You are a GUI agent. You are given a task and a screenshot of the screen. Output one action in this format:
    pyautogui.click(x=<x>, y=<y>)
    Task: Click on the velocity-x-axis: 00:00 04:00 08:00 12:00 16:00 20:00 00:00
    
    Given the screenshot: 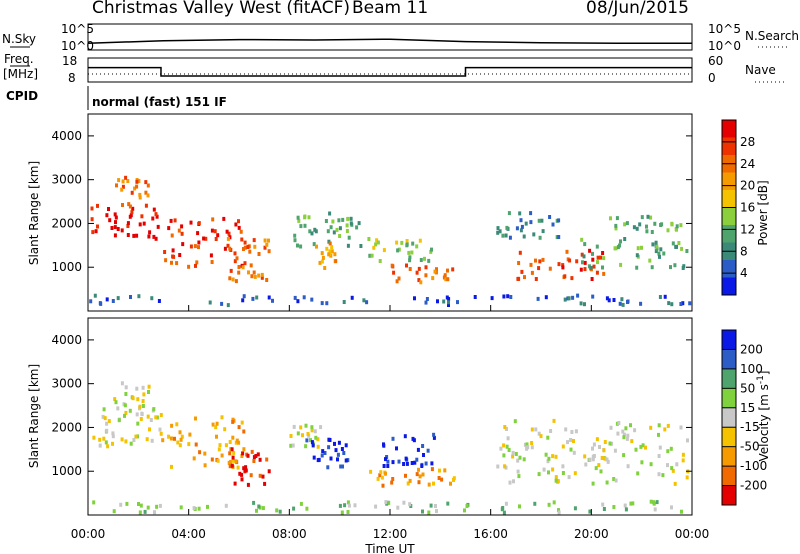 What is the action you would take?
    pyautogui.click(x=390, y=525)
    